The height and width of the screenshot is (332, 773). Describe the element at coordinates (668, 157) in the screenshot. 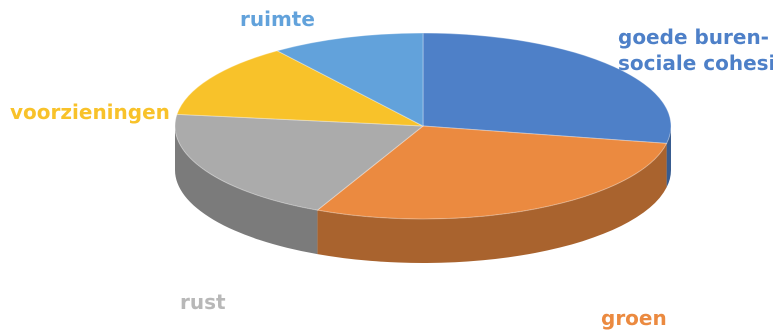

I see `pie-side-goede-buren-sociale-cohesie` at that location.